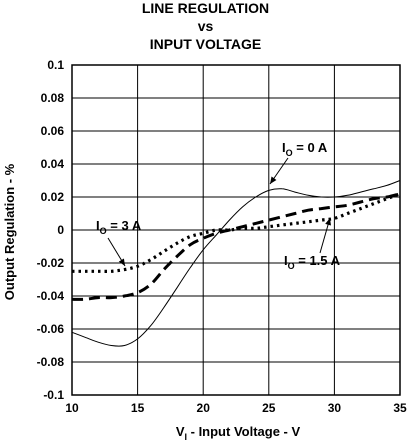 Image resolution: width=411 pixels, height=445 pixels. I want to click on y-tick-label: 0.06, so click(53, 131).